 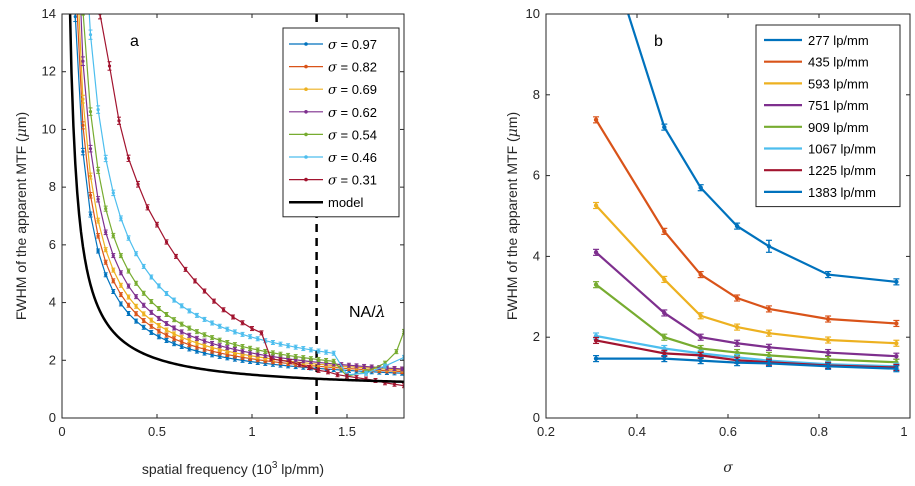 What do you see at coordinates (21, 216) in the screenshot?
I see `y-axis-label-a: FWHM of the apparent MTF (μm)` at bounding box center [21, 216].